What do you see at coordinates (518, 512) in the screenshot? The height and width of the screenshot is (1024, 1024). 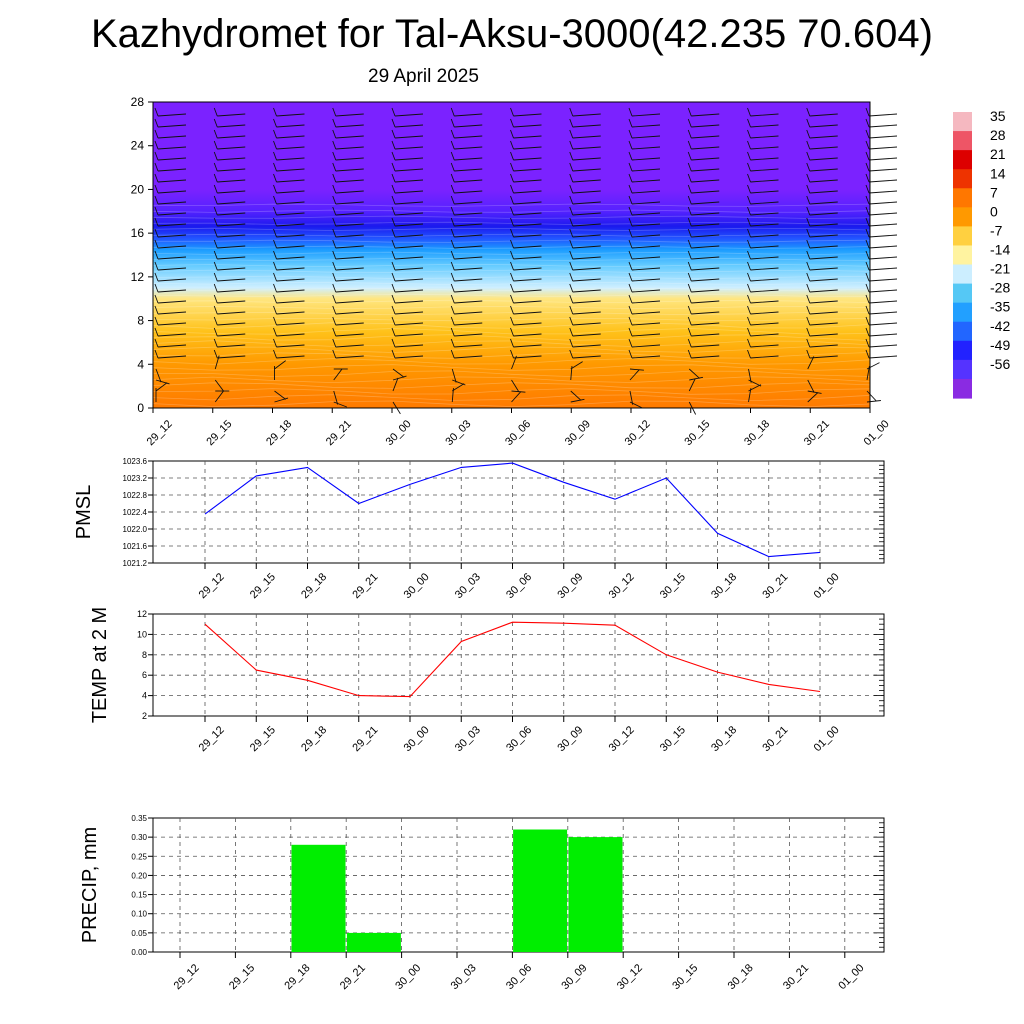 I see `pmsl-frame` at bounding box center [518, 512].